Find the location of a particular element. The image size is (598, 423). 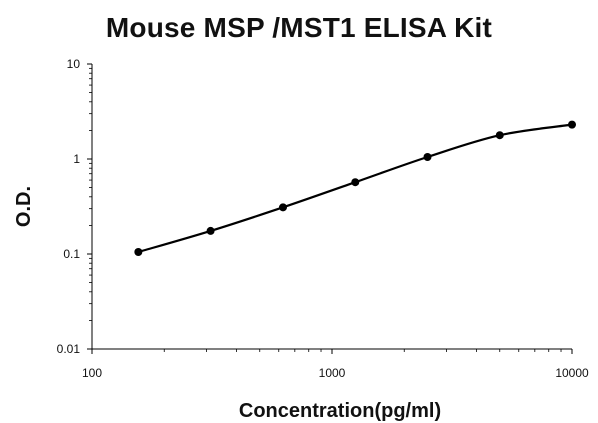

x-tick-label: 1000 is located at coordinates (332, 373).